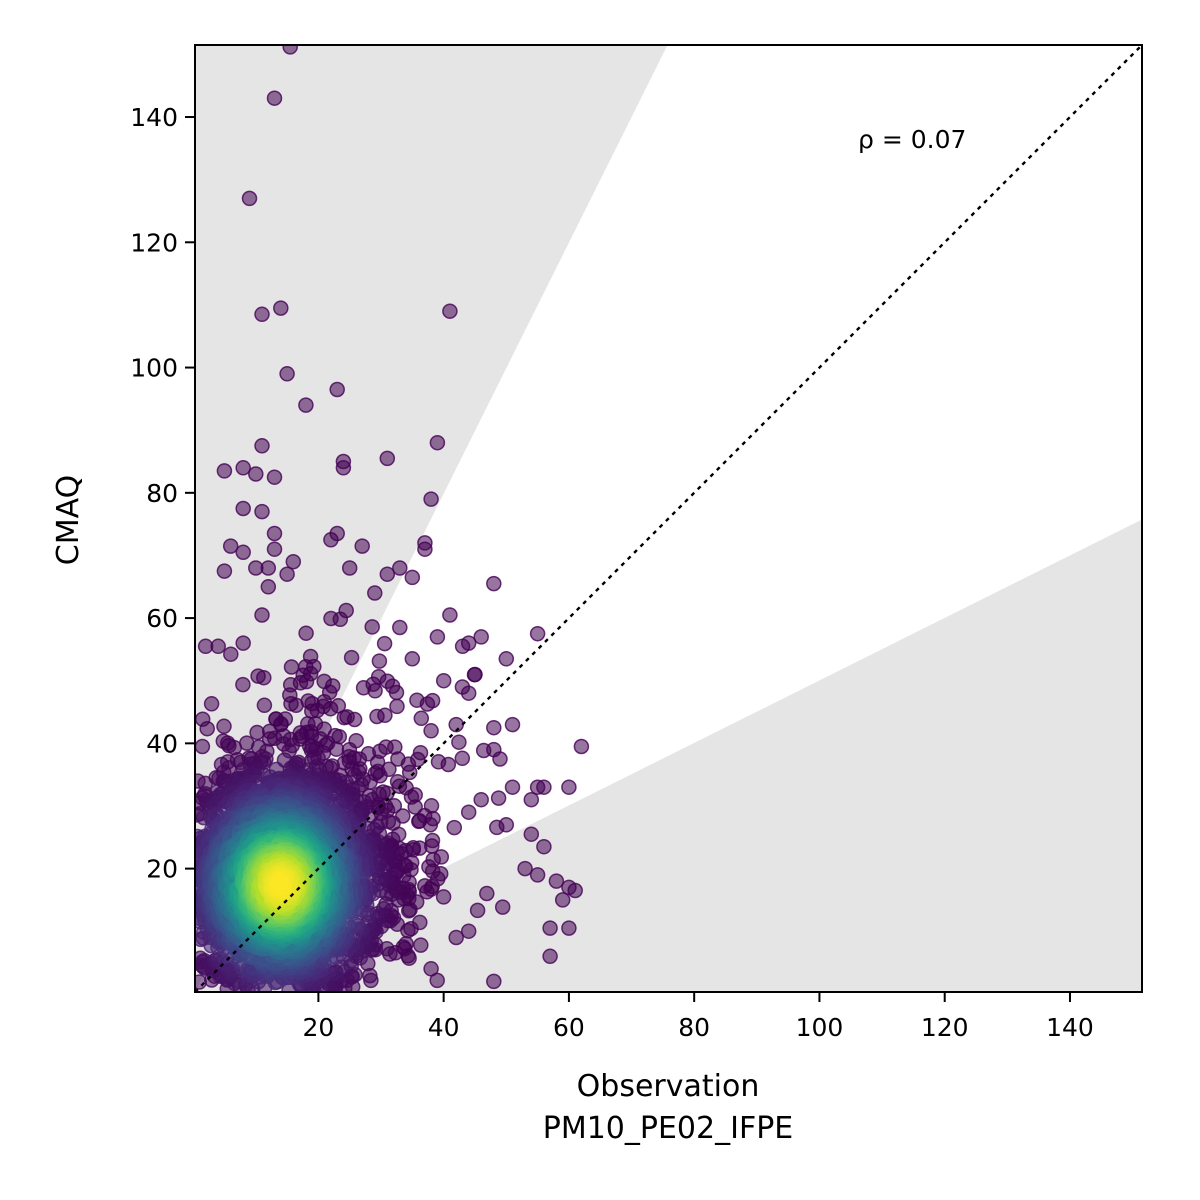 The width and height of the screenshot is (1200, 1200). I want to click on y-tick-label: 80, so click(162, 493).